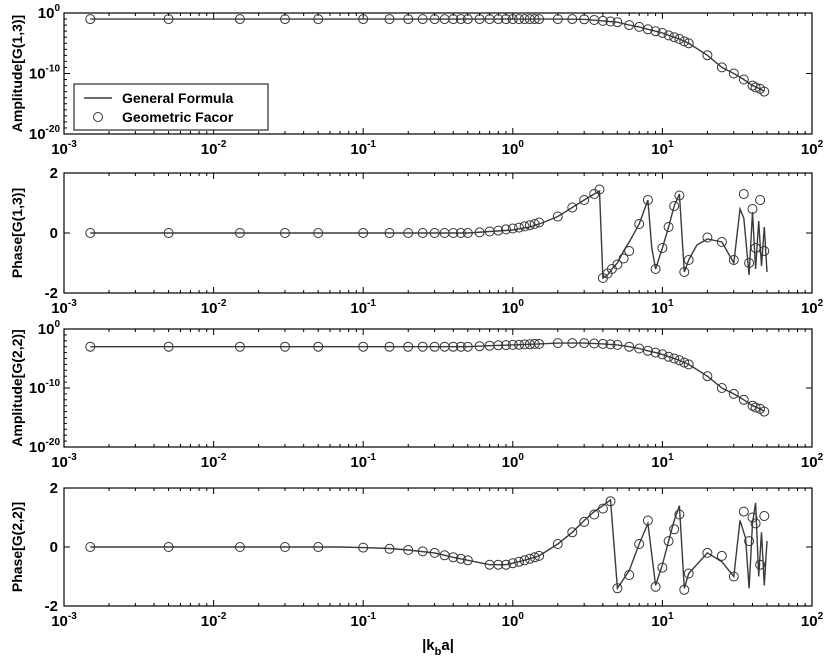 This screenshot has height=658, width=825. Describe the element at coordinates (54, 488) in the screenshot. I see `y-tick-label: 2` at that location.